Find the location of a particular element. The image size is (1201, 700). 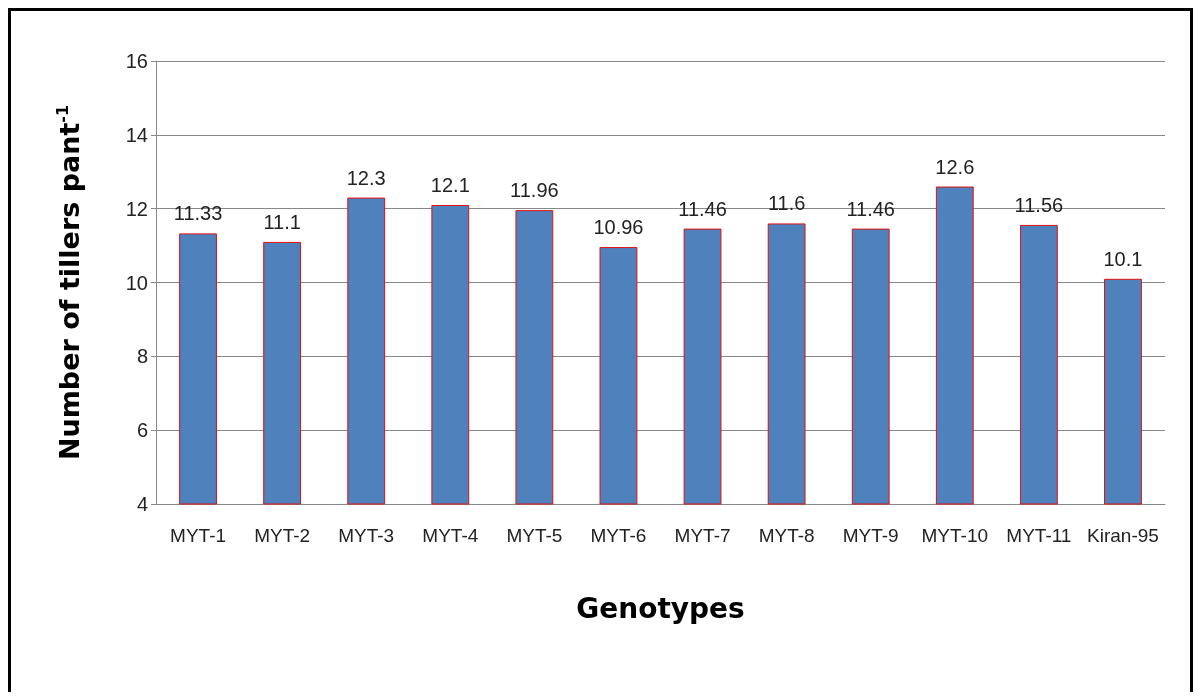

data-label: 10.1 is located at coordinates (1123, 258).